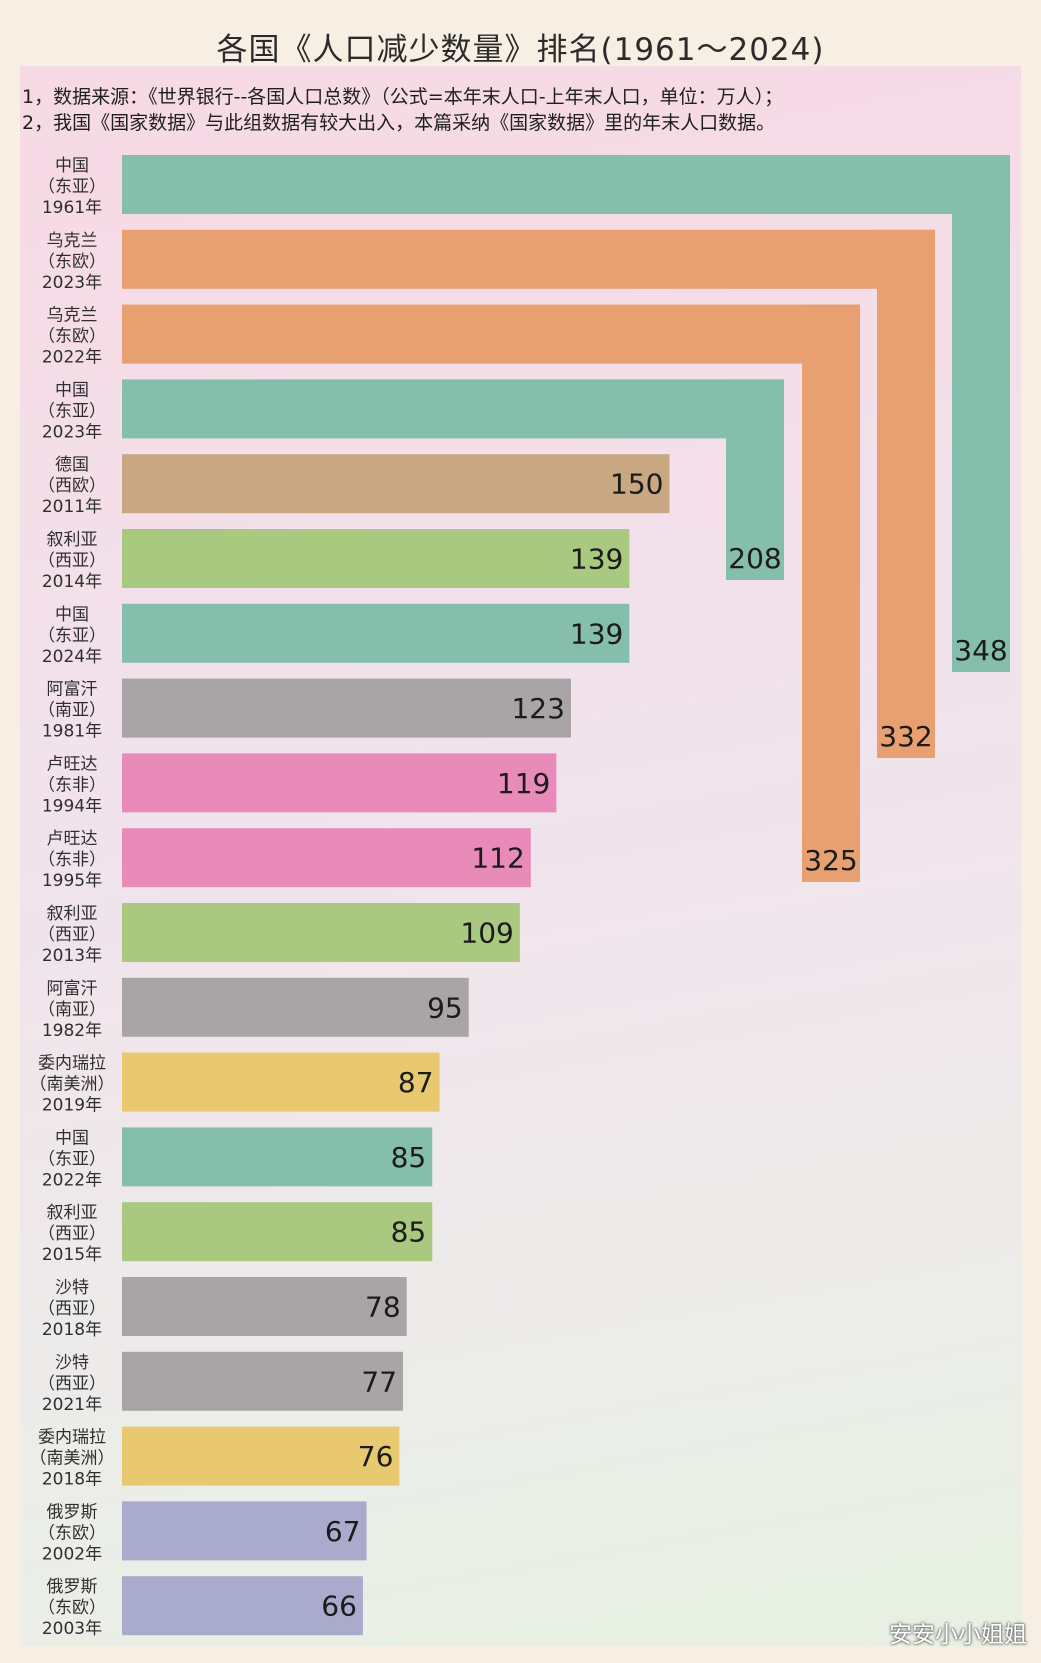 Image resolution: width=1041 pixels, height=1663 pixels. What do you see at coordinates (754, 558) in the screenshot?
I see `bar-3-value: 208` at bounding box center [754, 558].